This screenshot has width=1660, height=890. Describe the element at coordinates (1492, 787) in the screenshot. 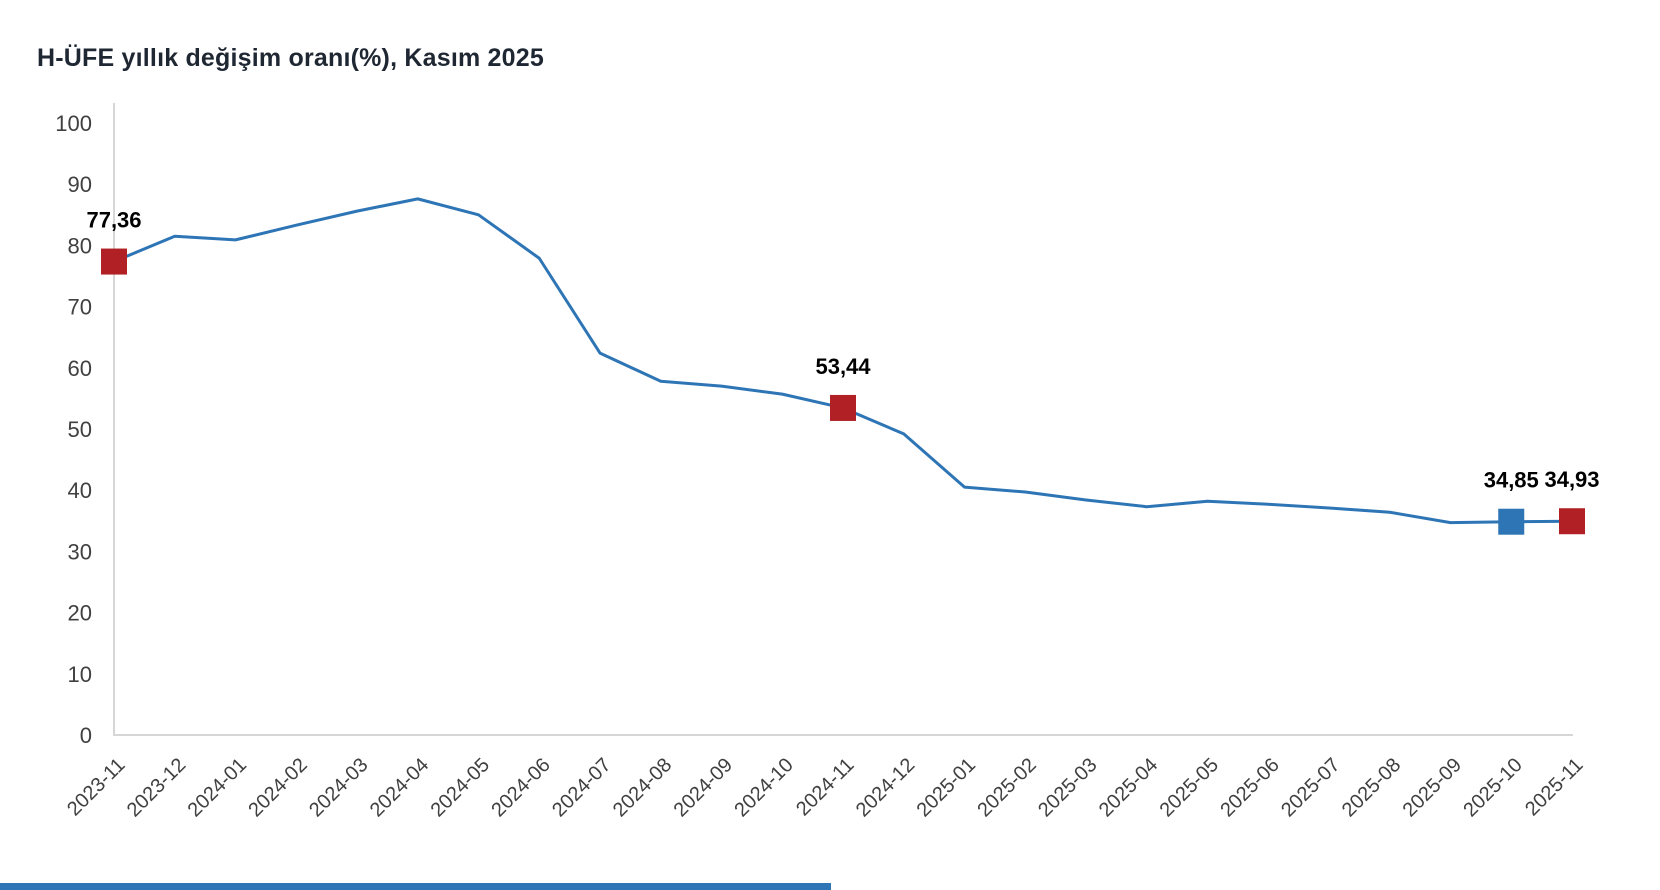

I see `x-axis-tick-label: 2025-10` at that location.